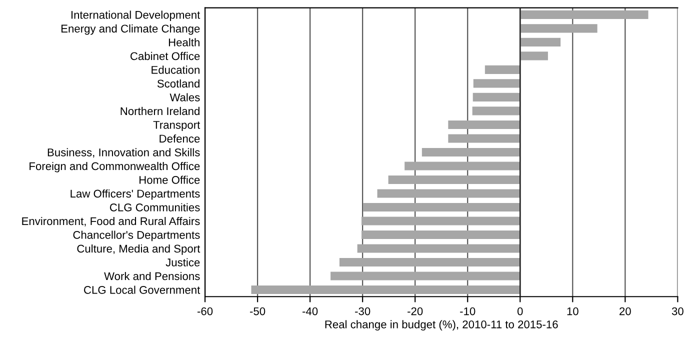  What do you see at coordinates (130, 29) in the screenshot?
I see `y-tick-label: Energy and Climate Change` at bounding box center [130, 29].